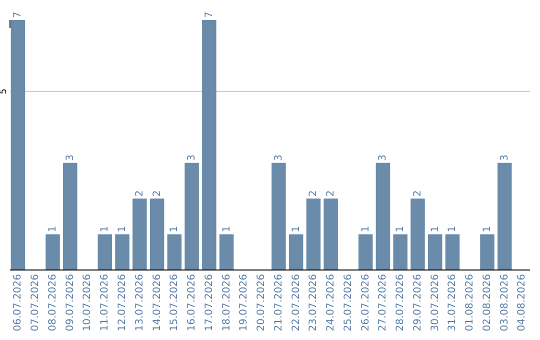 The width and height of the screenshot is (540, 340). Describe the element at coordinates (226, 303) in the screenshot. I see `x-tick-label: 18.07.2026` at that location.